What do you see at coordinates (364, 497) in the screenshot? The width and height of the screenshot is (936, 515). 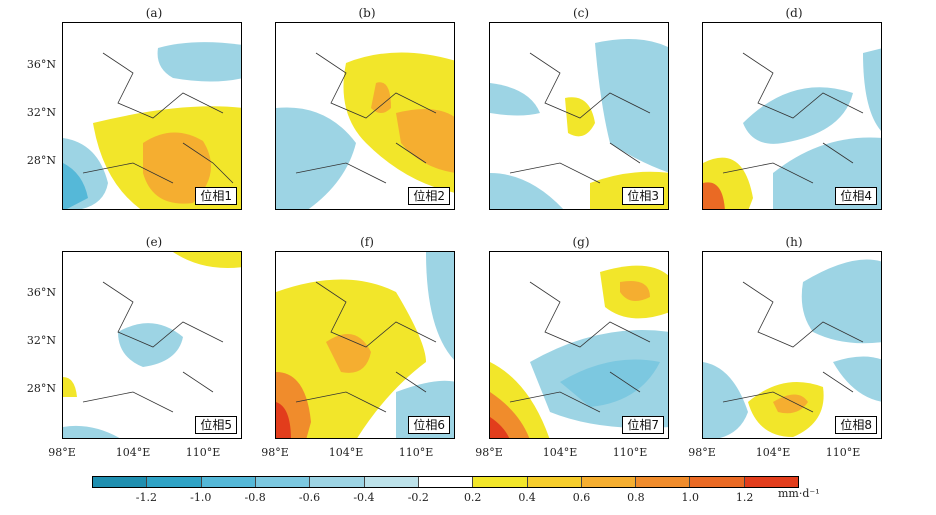 I see `colorbar-tick-label: -0.4` at bounding box center [364, 497].